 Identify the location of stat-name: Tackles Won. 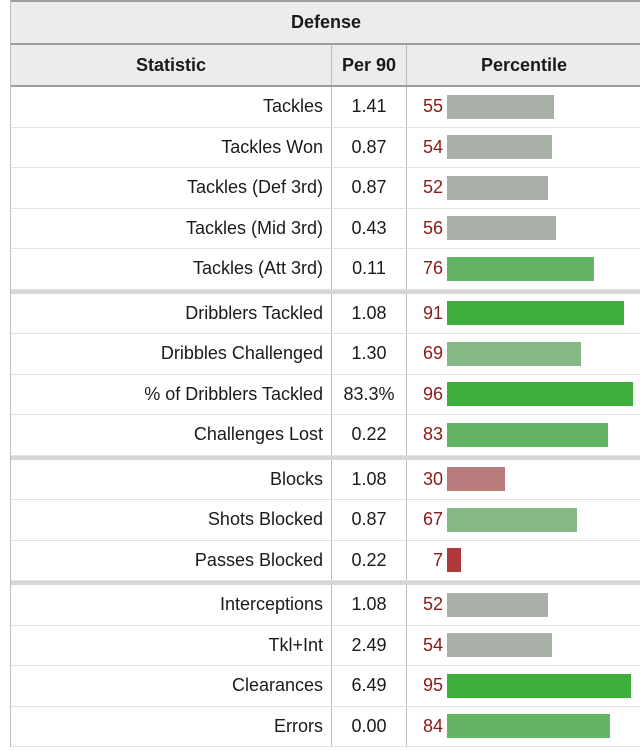
(171, 147).